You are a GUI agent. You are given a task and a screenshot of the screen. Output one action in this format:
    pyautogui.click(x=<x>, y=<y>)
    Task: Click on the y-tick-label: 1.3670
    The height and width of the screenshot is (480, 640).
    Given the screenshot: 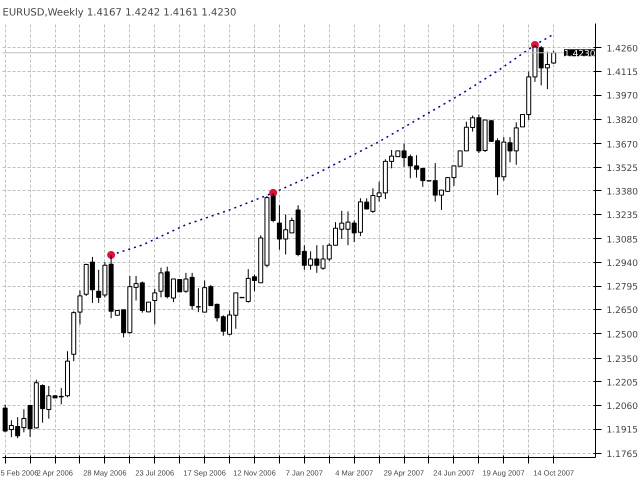 What is the action you would take?
    pyautogui.click(x=622, y=145)
    